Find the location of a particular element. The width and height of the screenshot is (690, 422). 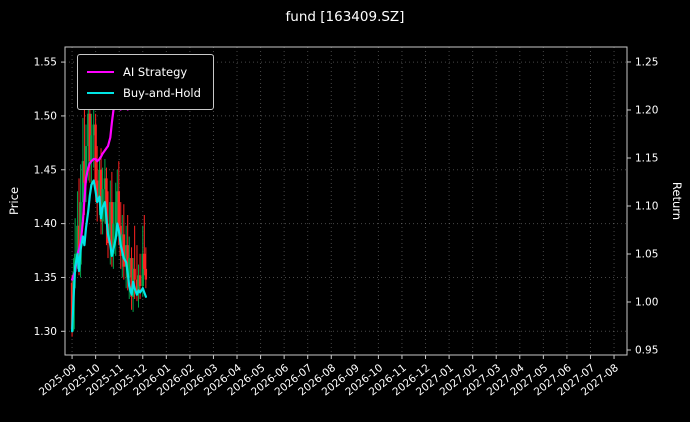

svg-text: 1.55 is located at coordinates (45, 63).